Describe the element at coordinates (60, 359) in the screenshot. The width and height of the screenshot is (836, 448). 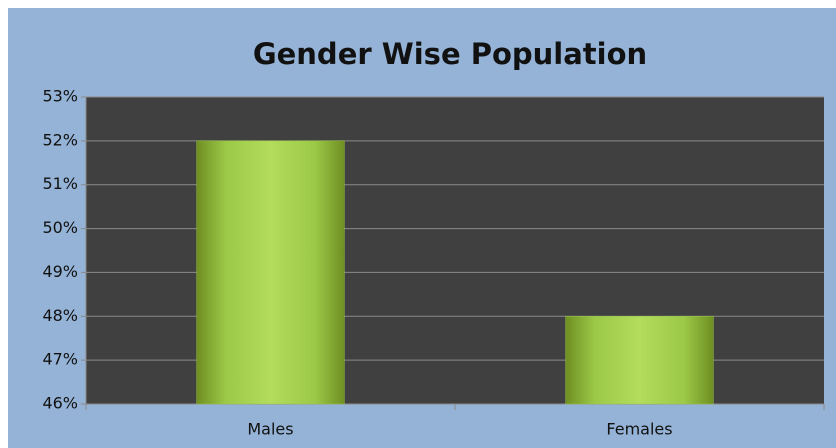
I see `y-tick-label: 47%` at that location.